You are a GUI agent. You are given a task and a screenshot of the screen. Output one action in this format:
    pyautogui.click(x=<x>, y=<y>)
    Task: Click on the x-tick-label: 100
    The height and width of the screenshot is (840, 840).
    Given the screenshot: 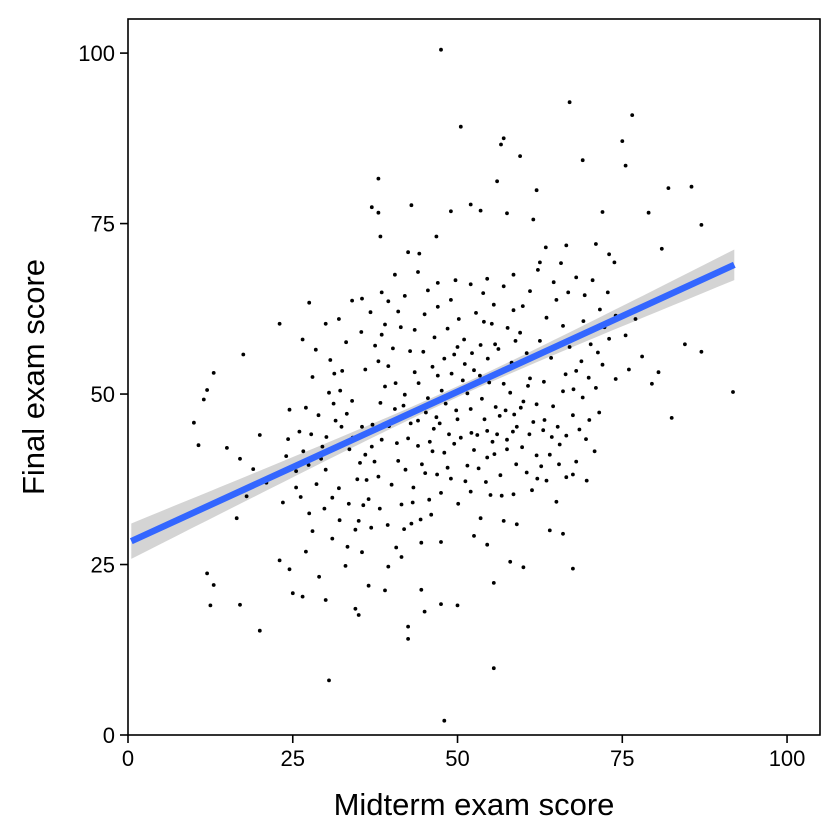 What is the action you would take?
    pyautogui.click(x=787, y=758)
    